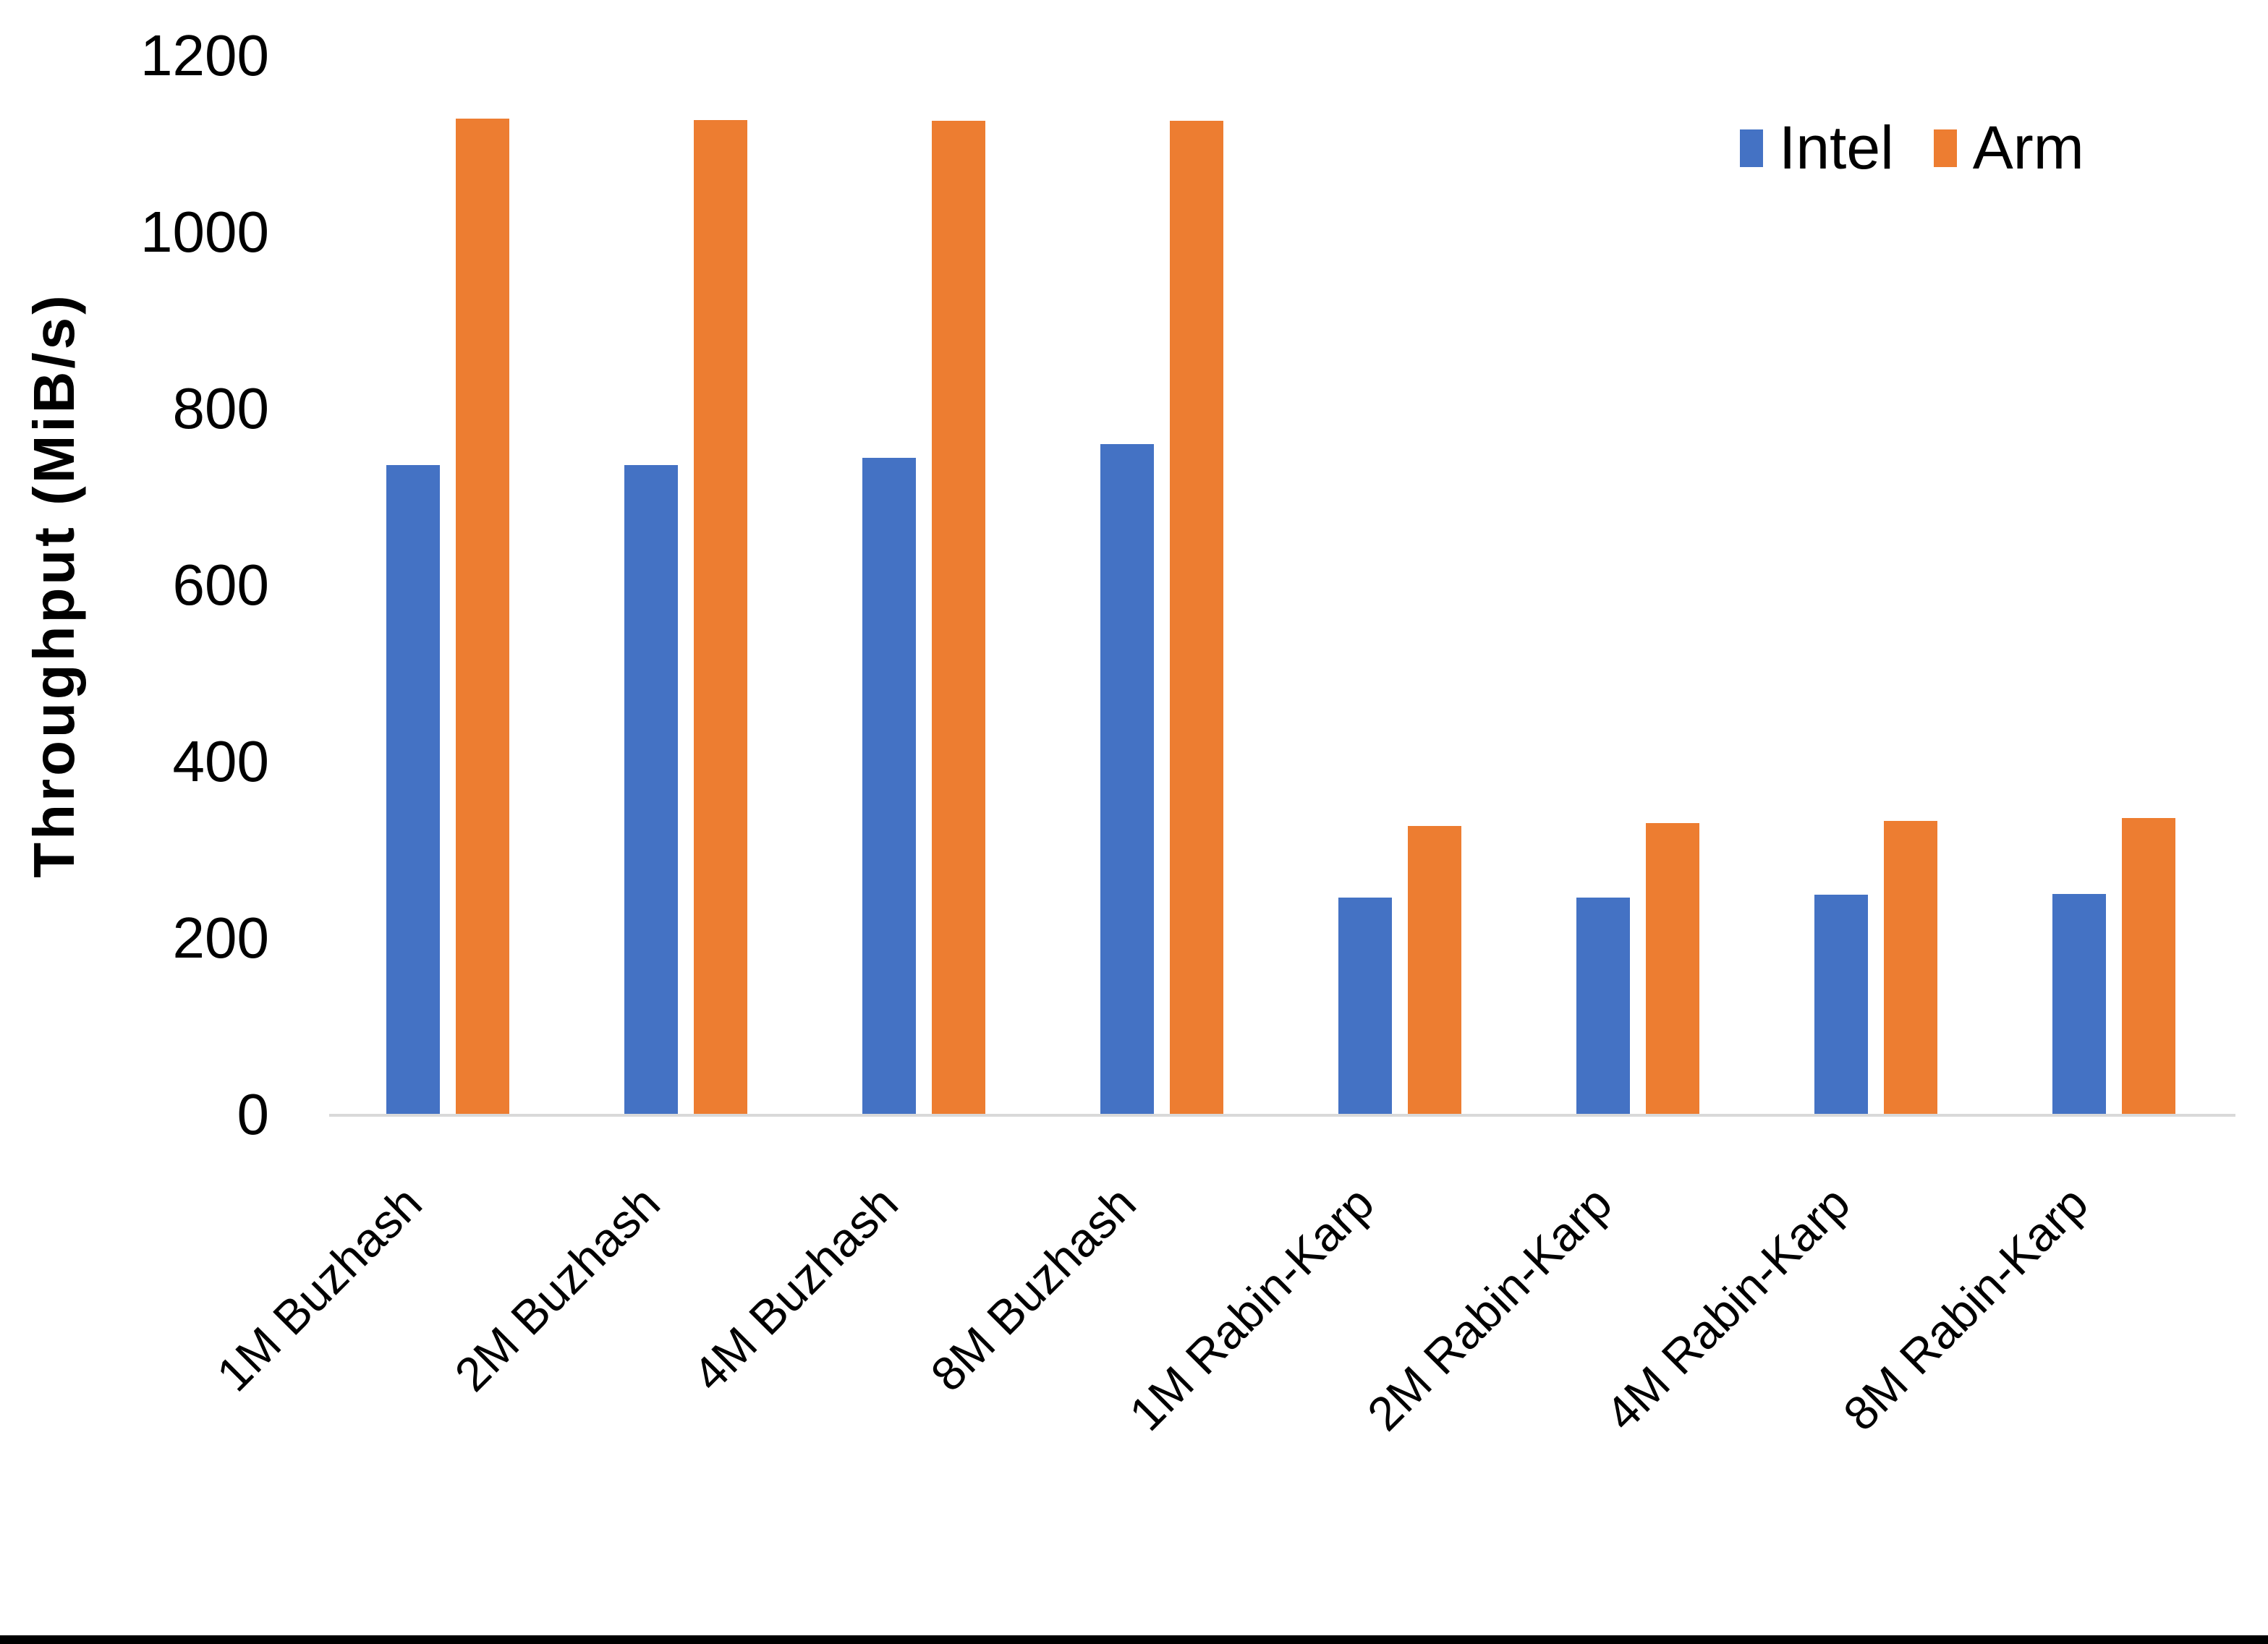  Describe the element at coordinates (1489, 1308) in the screenshot. I see `x-axis-category-label: 2M Rabin-Karp` at that location.